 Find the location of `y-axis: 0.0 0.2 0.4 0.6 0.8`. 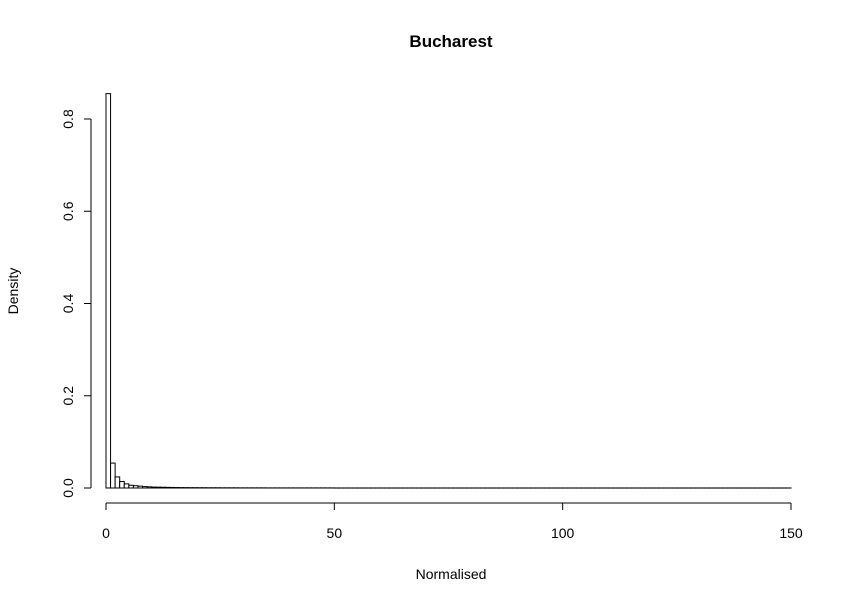

y-axis: 0.0 0.2 0.4 0.6 0.8 is located at coordinates (76, 303).